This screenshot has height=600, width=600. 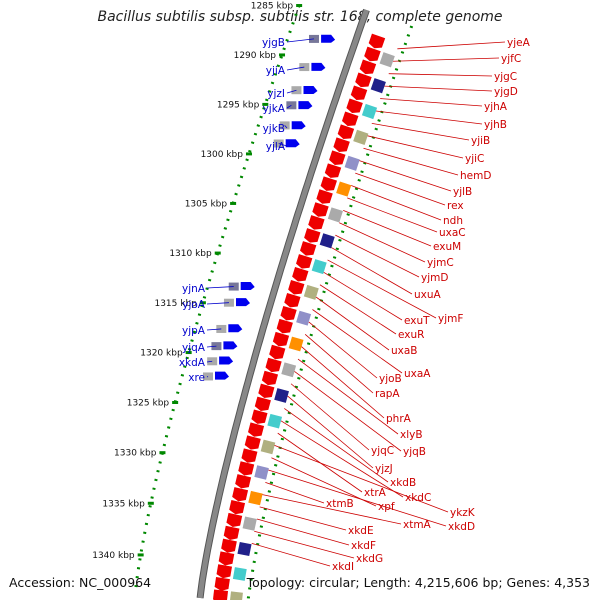 I want to click on scale-label: 1315 kbp, so click(x=175, y=304).